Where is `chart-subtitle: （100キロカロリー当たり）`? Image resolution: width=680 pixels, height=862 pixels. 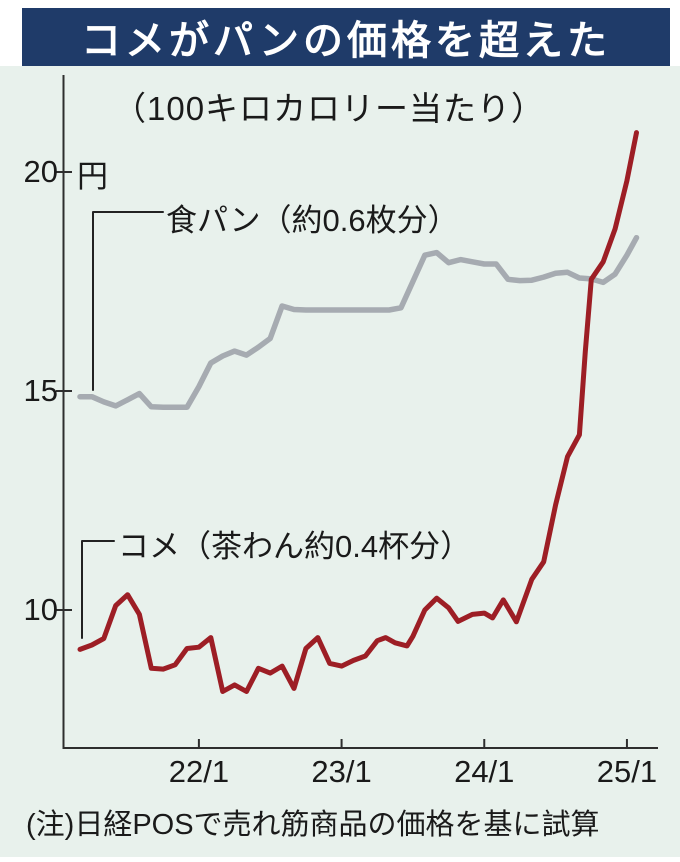
chart-subtitle: （100キロカロリー当たり） is located at coordinates (329, 108).